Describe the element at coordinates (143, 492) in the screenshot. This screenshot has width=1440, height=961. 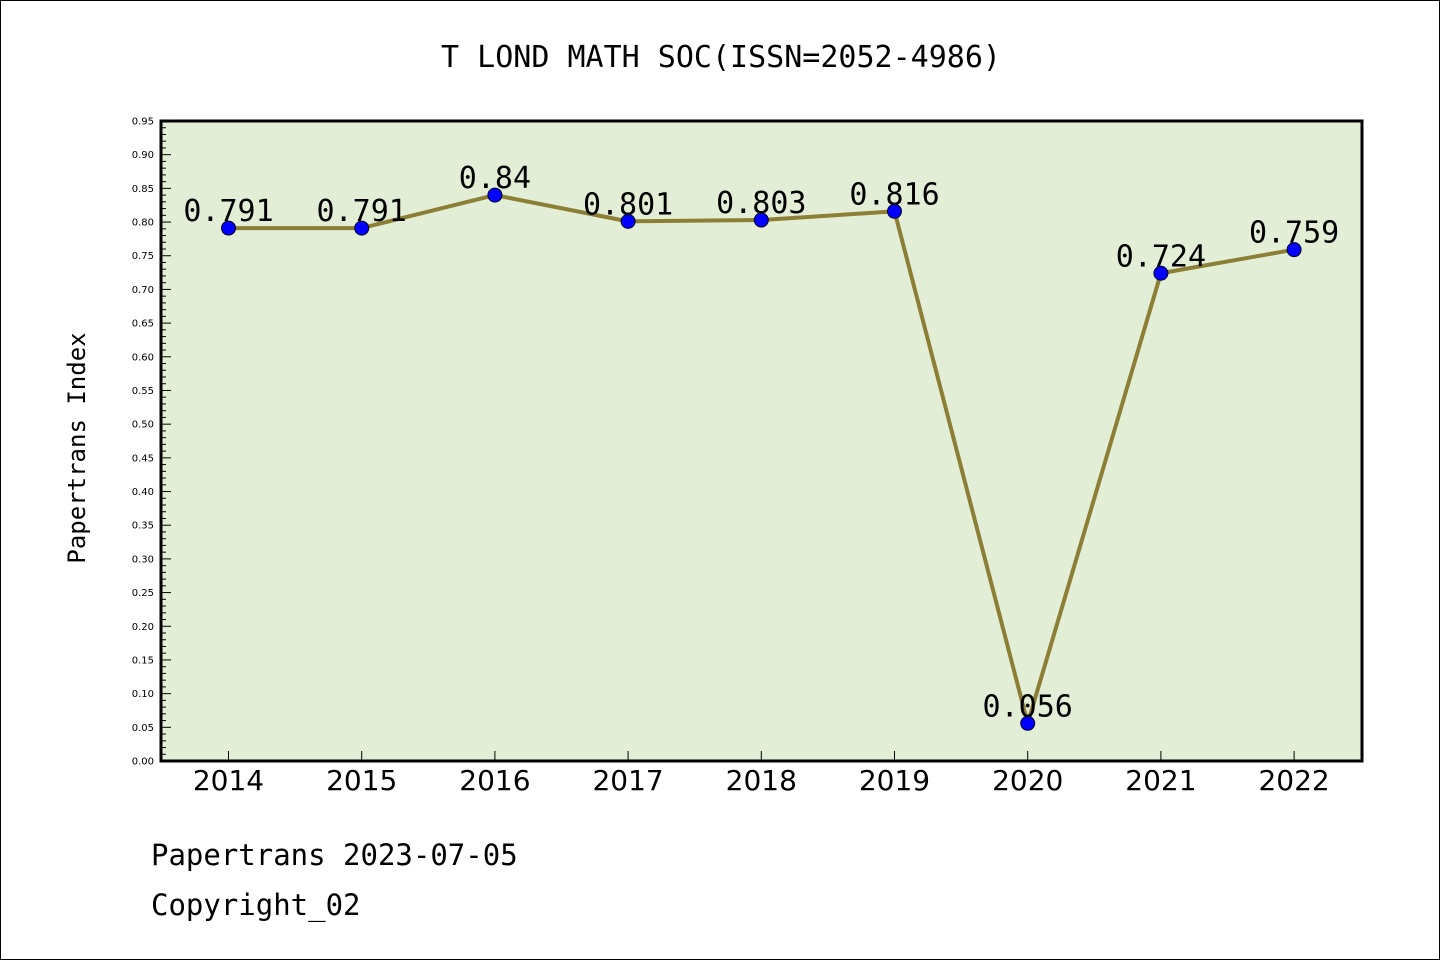
I see `y-tick-label: 0.40` at that location.